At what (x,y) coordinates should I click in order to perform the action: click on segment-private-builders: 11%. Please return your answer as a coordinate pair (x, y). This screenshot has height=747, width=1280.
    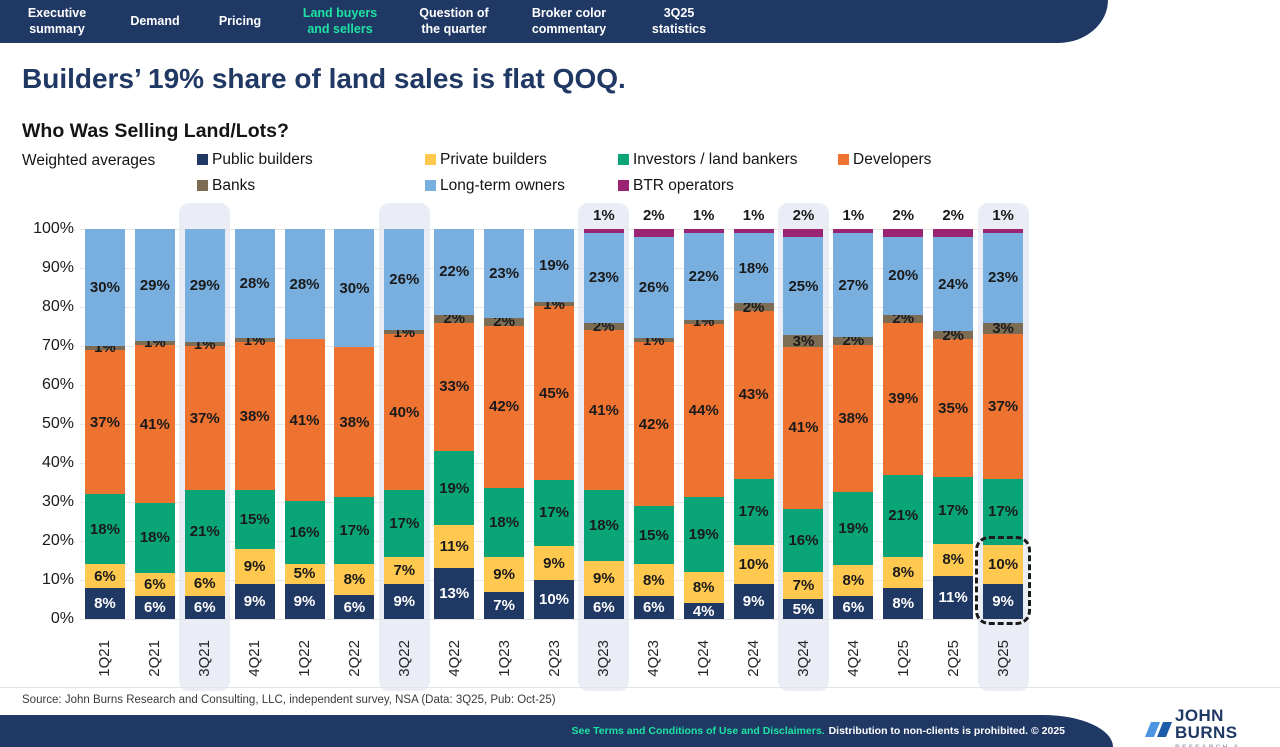
    Looking at the image, I should click on (454, 547).